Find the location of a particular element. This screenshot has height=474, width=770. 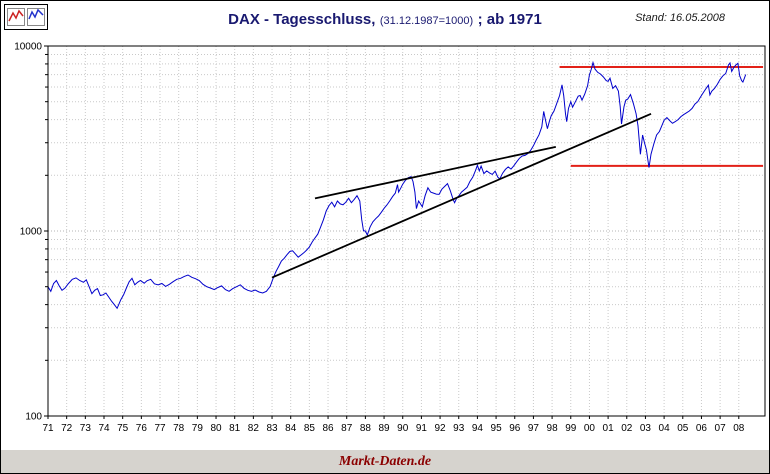

svg-text: 02 is located at coordinates (627, 428).